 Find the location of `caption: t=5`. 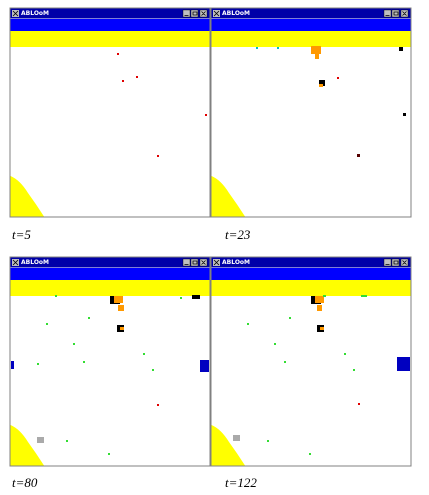

caption: t=5 is located at coordinates (21, 234).